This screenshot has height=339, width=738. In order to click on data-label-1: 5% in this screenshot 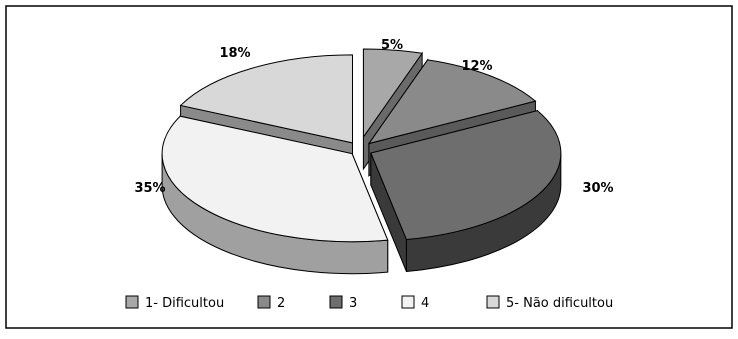, I will do `click(392, 45)`.